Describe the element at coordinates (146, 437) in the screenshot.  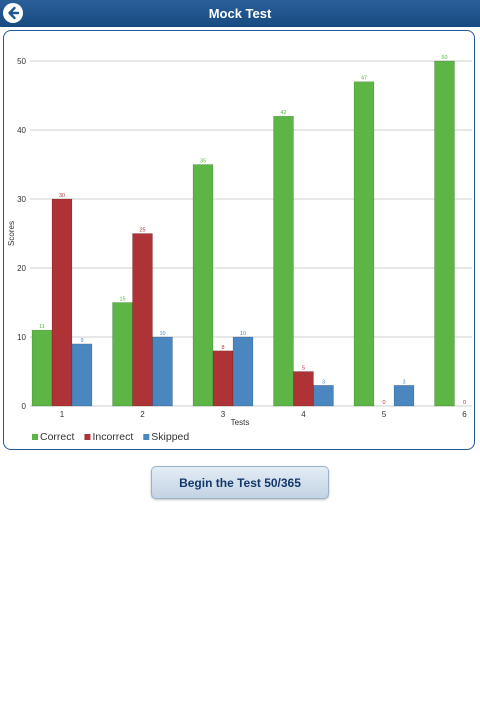
I see `legend-swatch-skipped` at that location.